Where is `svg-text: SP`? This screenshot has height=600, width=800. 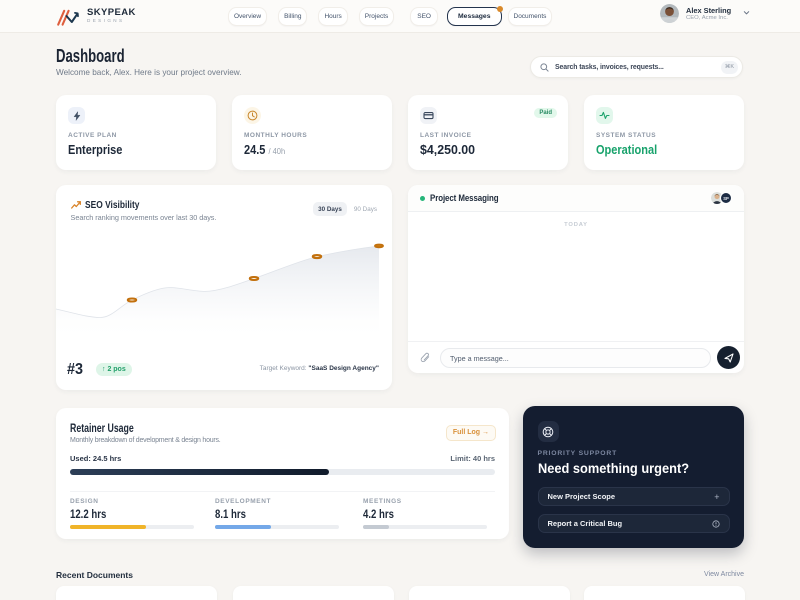 svg-text: SP is located at coordinates (726, 198).